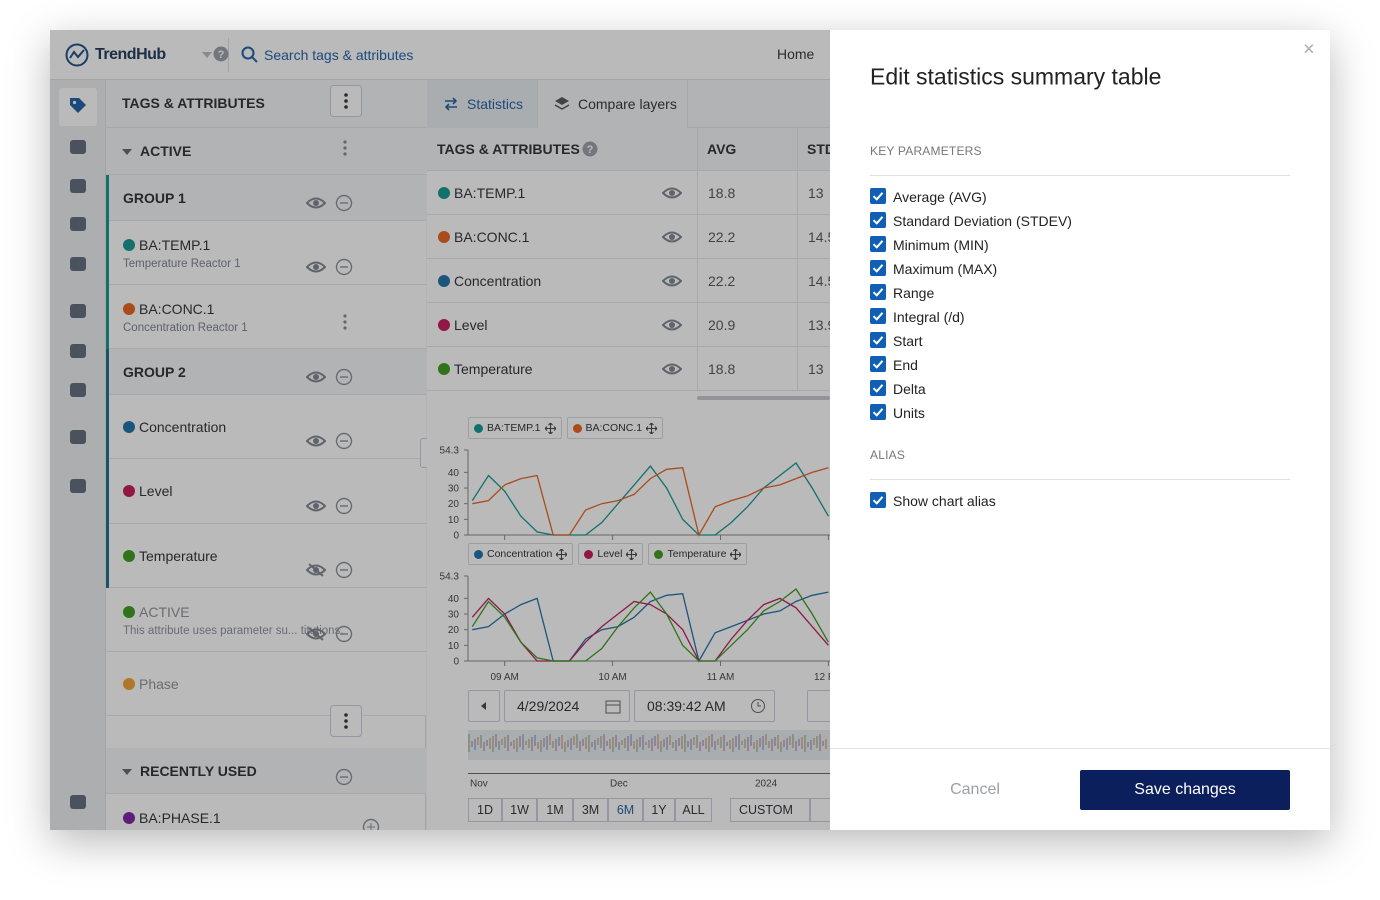  I want to click on legend-item: Level, so click(611, 554).